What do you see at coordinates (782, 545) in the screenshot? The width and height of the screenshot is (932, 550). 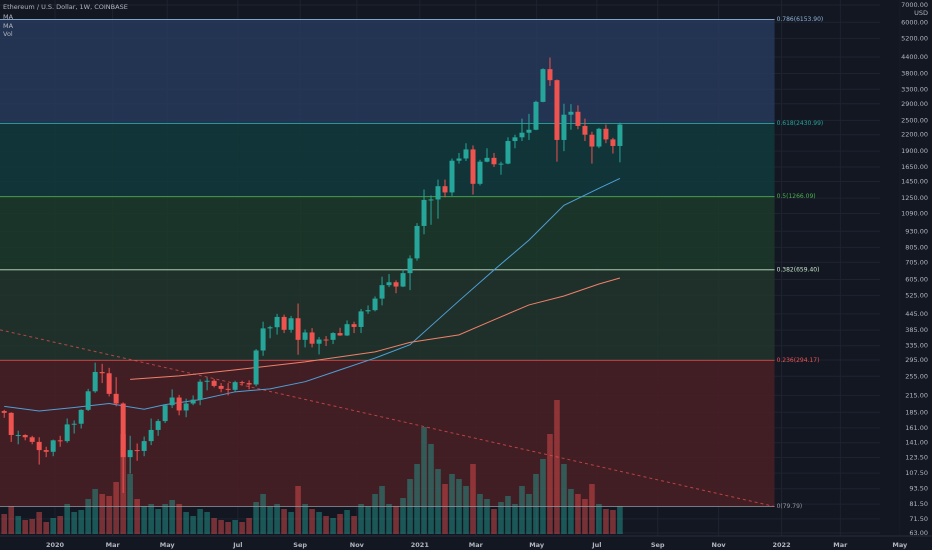 I see `x-tick-label: 2022` at bounding box center [782, 545].